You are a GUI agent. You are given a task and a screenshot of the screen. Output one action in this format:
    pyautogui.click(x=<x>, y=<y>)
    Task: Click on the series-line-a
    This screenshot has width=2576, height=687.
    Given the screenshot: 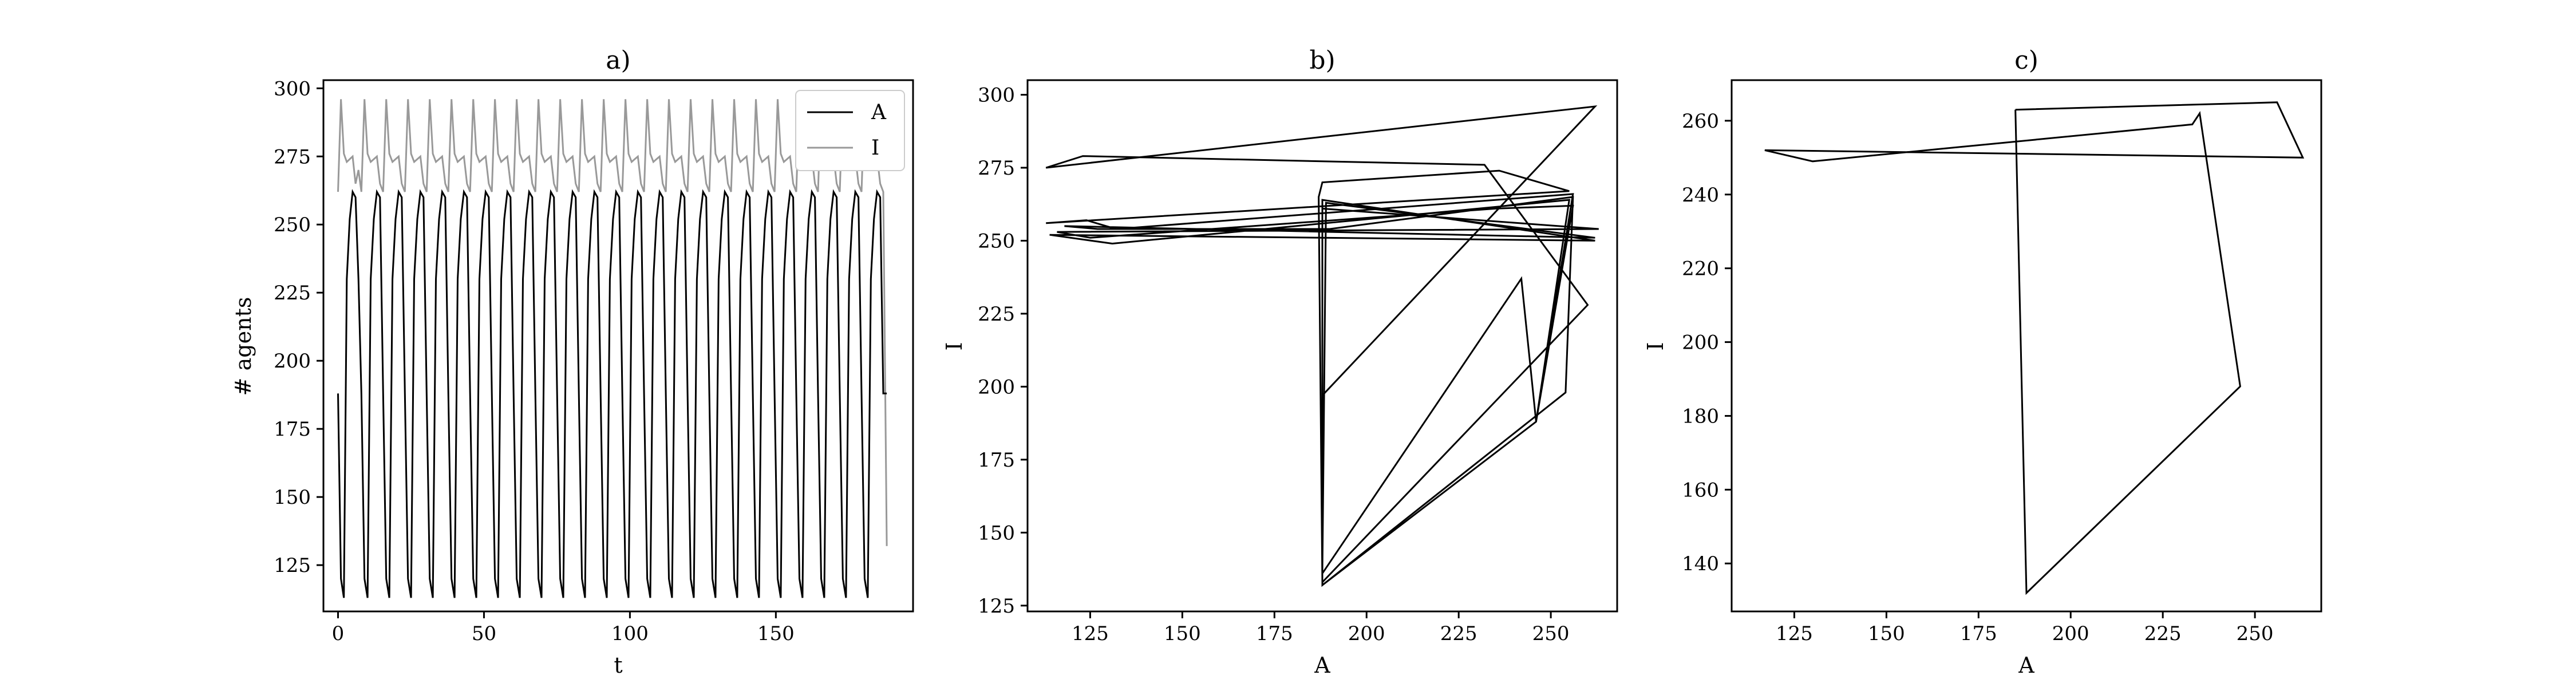 What is the action you would take?
    pyautogui.click(x=612, y=394)
    